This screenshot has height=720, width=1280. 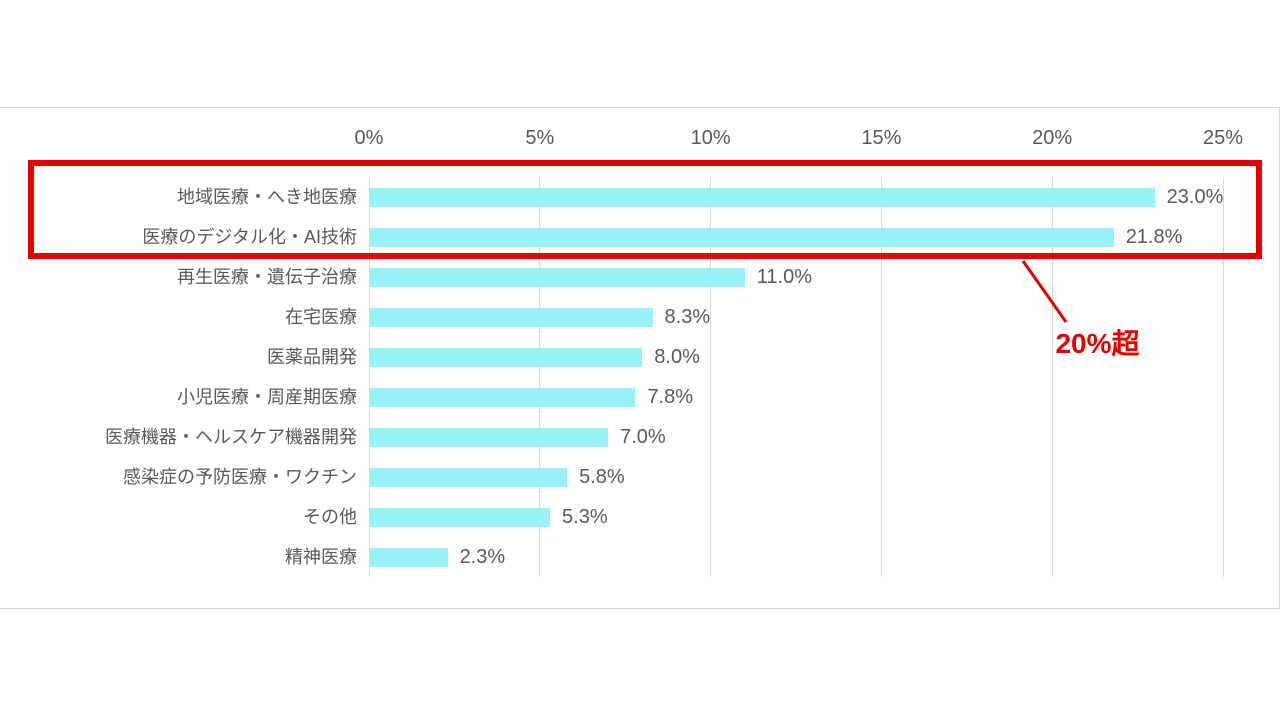 I want to click on value-label: 8.0%, so click(x=677, y=357).